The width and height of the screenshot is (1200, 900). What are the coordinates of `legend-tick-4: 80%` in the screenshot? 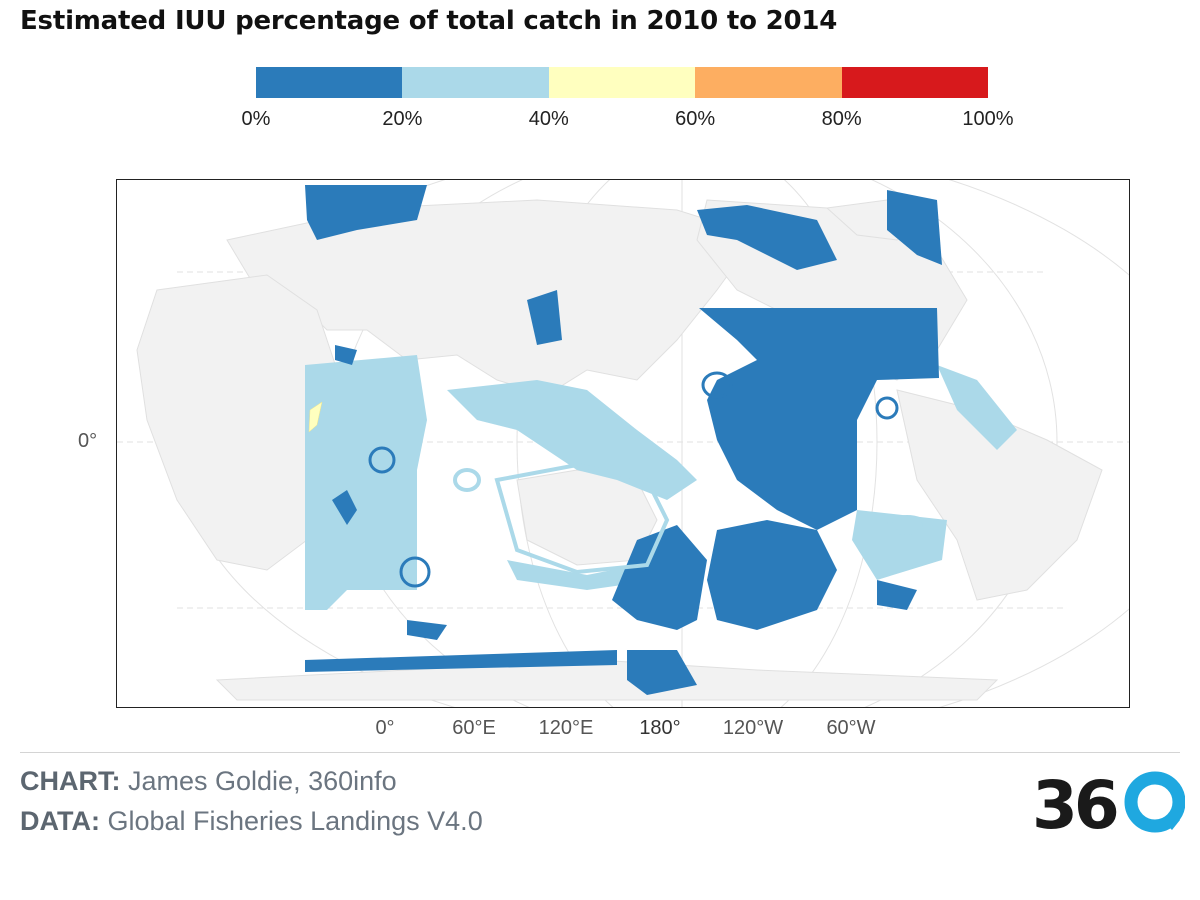 It's located at (841, 119).